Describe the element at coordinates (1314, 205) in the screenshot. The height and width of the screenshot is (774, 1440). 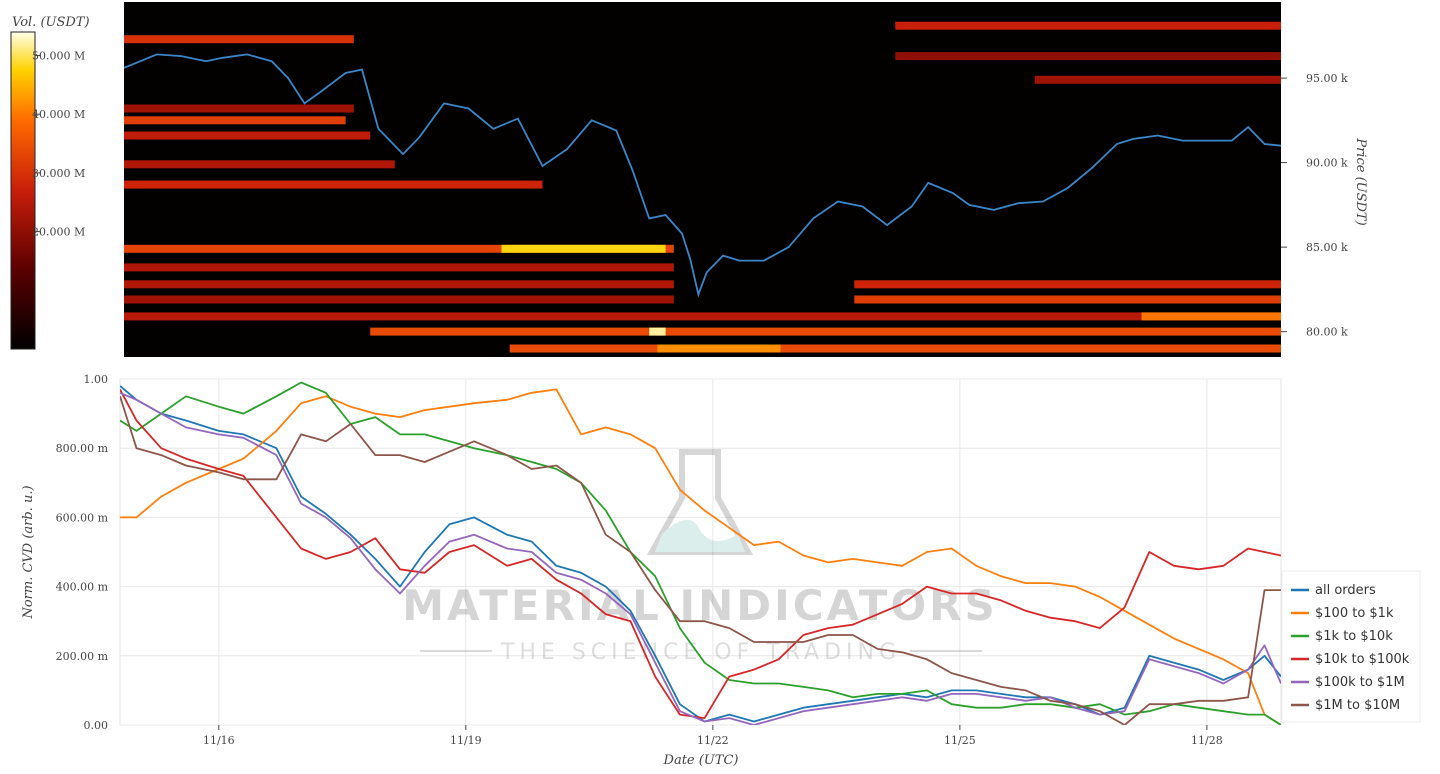
I see `price-axis-ticks: 95.00 k 90.00 k 85.00 k 80.00 k` at that location.